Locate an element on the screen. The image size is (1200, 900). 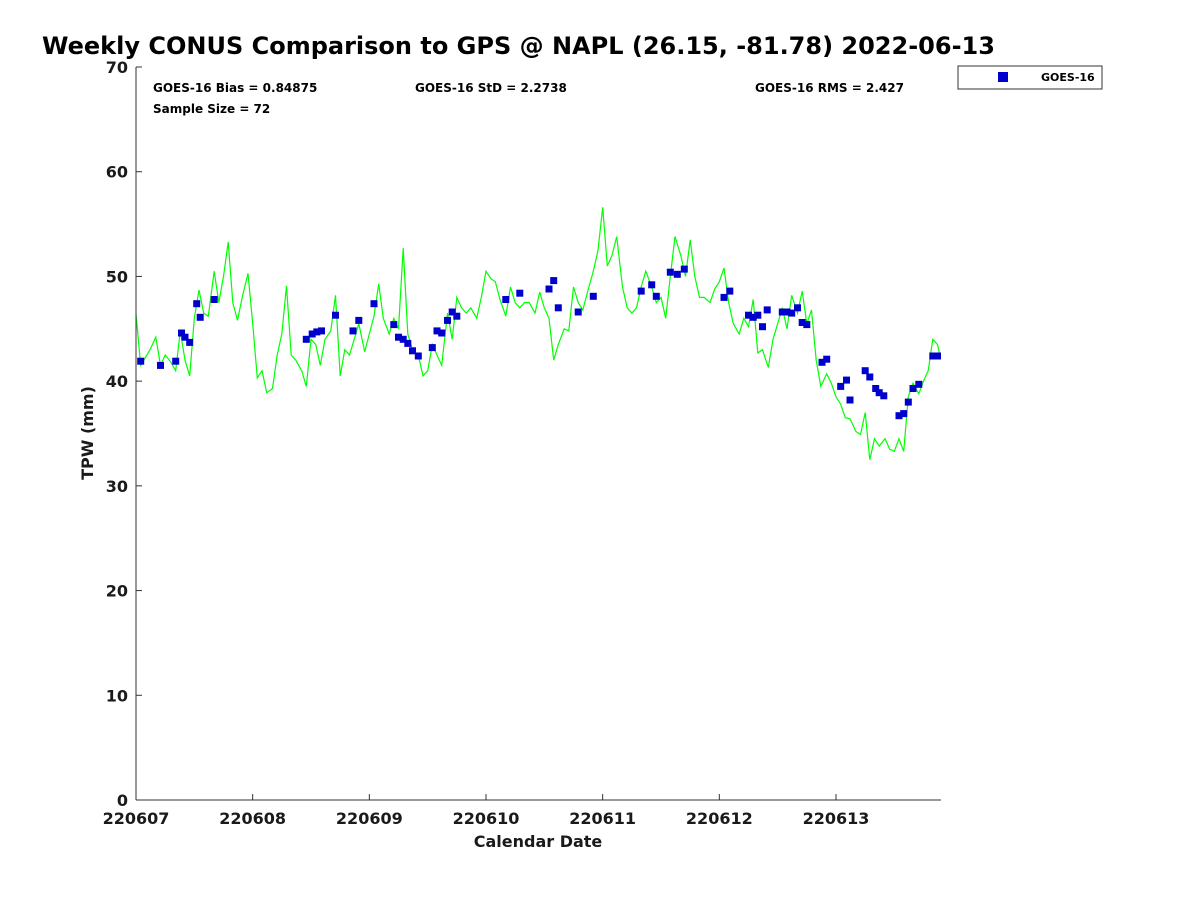
goes16-marker-layer is located at coordinates (539, 342).